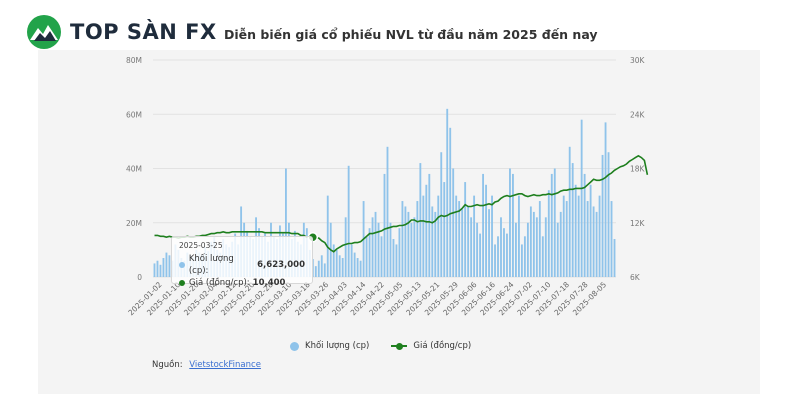 This screenshot has width=800, height=400. Describe the element at coordinates (134, 60) in the screenshot. I see `left-tick-label: 80M` at that location.